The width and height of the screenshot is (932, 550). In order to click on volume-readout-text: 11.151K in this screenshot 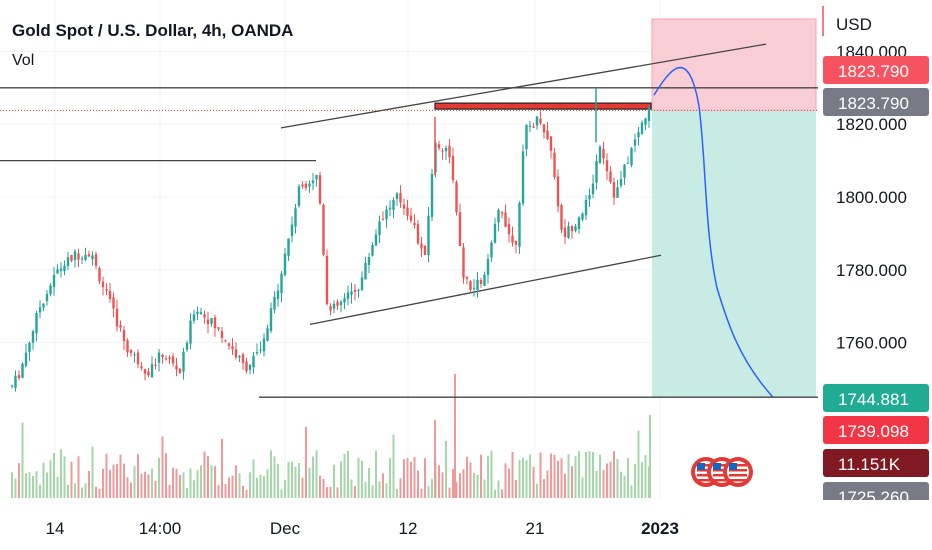, I will do `click(869, 464)`.